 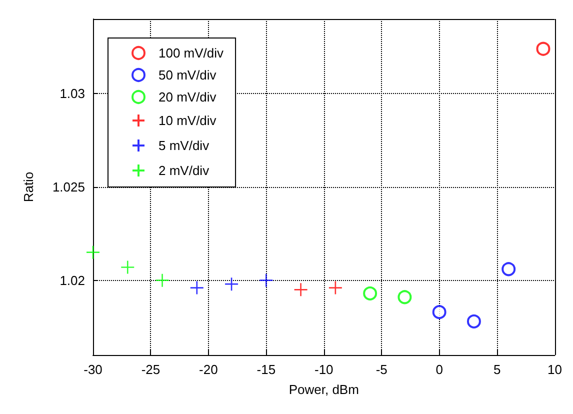 What do you see at coordinates (68, 187) in the screenshot?
I see `y-tick-label: 1.025` at bounding box center [68, 187].